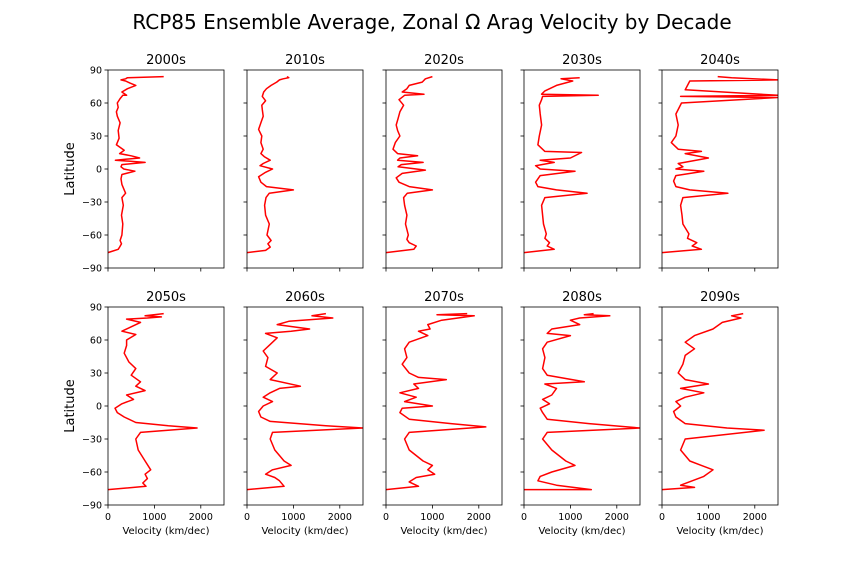 The width and height of the screenshot is (864, 580). Describe the element at coordinates (713, 401) in the screenshot. I see `panel-2090s-series-line` at that location.